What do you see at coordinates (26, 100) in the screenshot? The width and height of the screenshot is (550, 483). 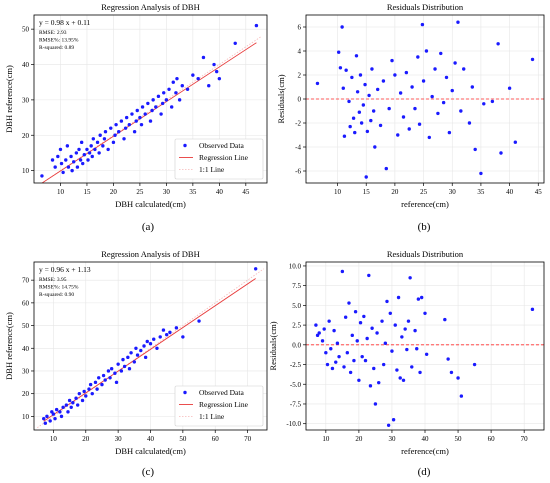 I see `y-tick-label: 30` at bounding box center [26, 100].